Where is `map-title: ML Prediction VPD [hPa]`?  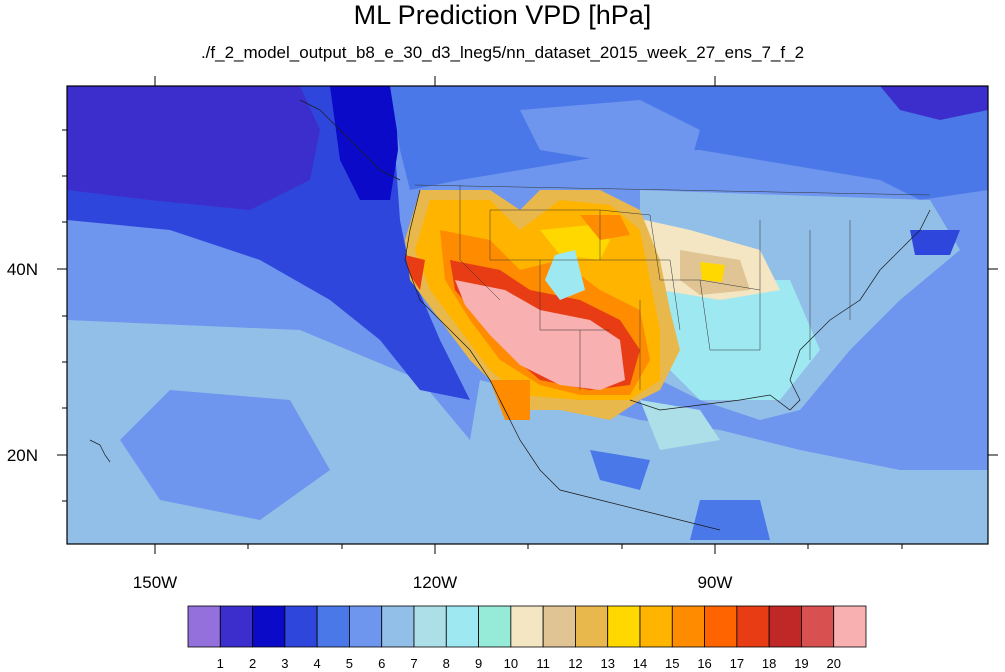
map-title: ML Prediction VPD [hPa] is located at coordinates (502, 15).